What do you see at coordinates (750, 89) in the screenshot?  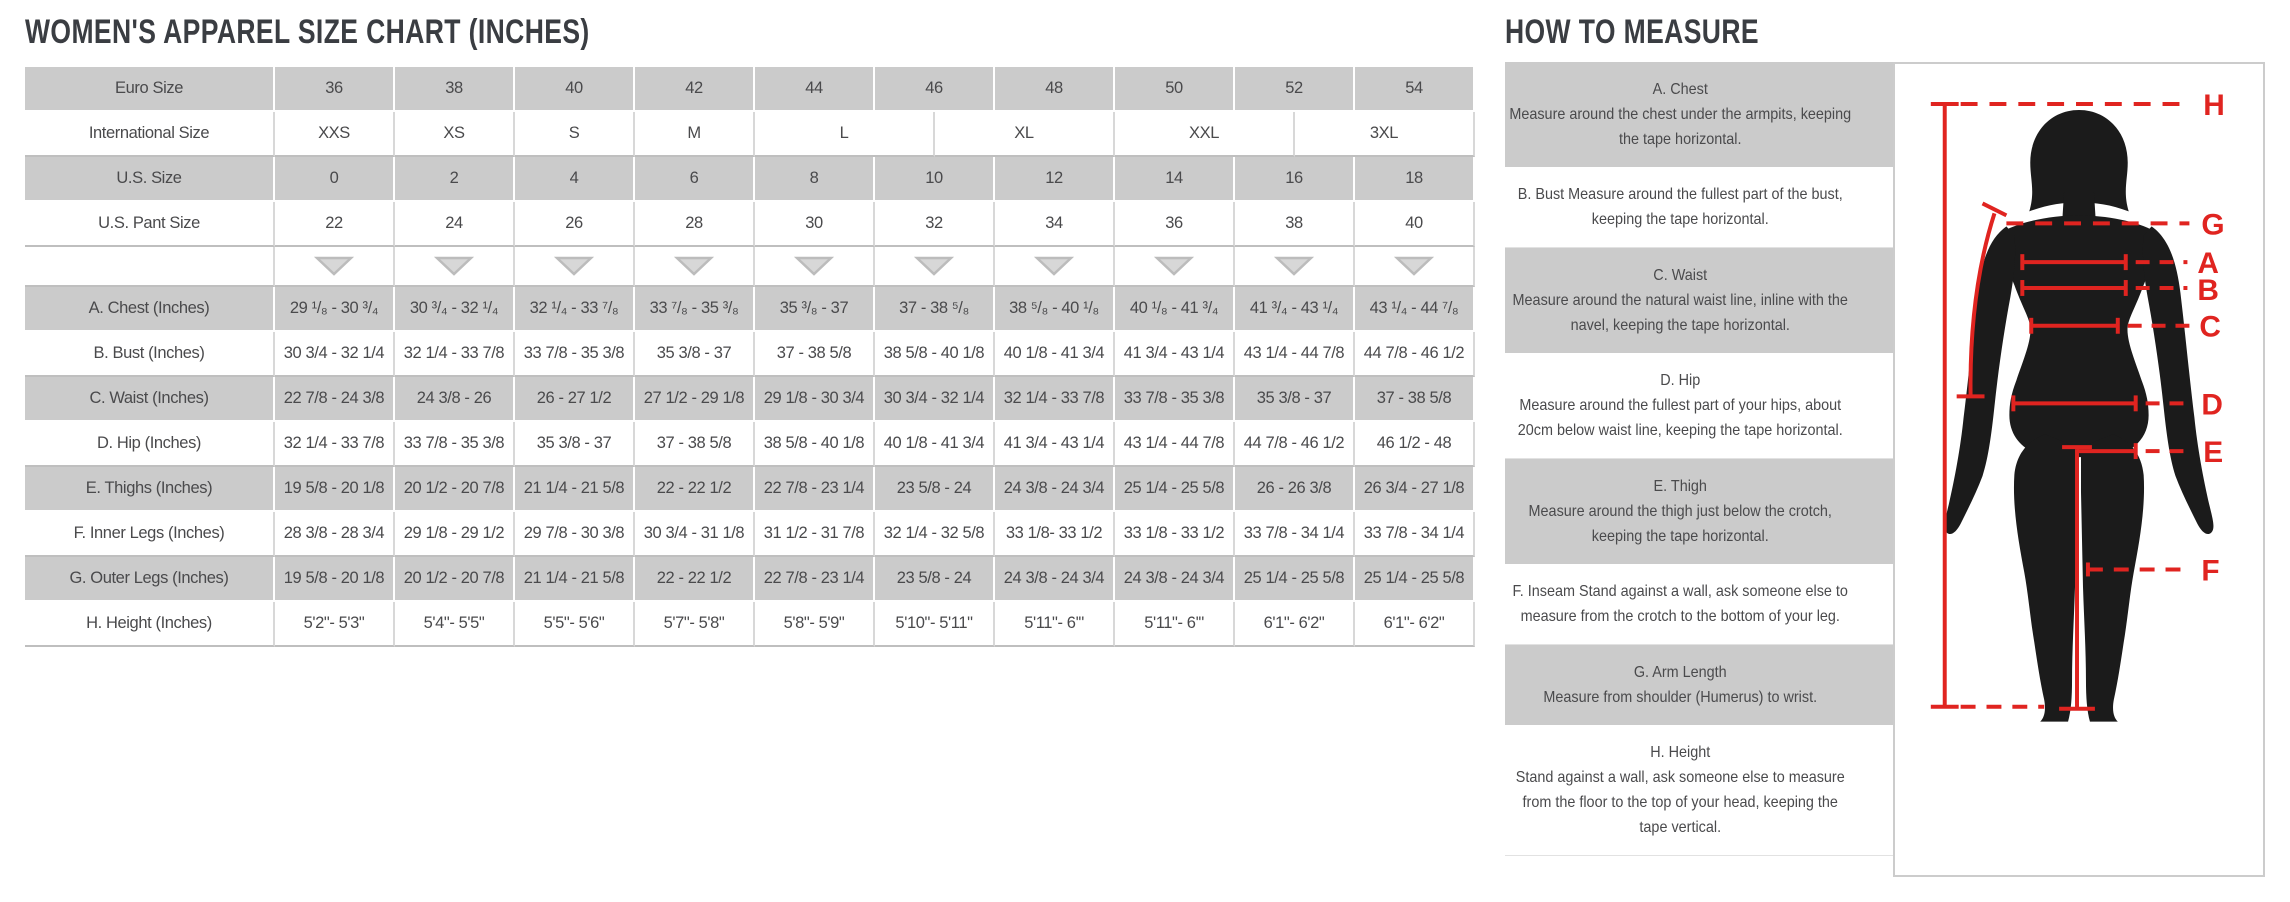 I see `table-row-euro-size: Euro Size 36 38 40 42 44 46 48 50 52 54` at bounding box center [750, 89].